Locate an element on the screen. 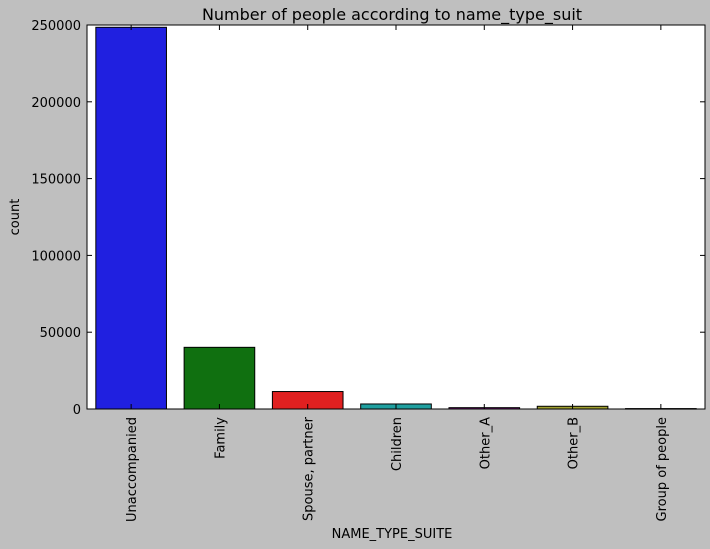 Image resolution: width=710 pixels, height=549 pixels. x-tick-label-0: Unaccompanied is located at coordinates (132, 469).